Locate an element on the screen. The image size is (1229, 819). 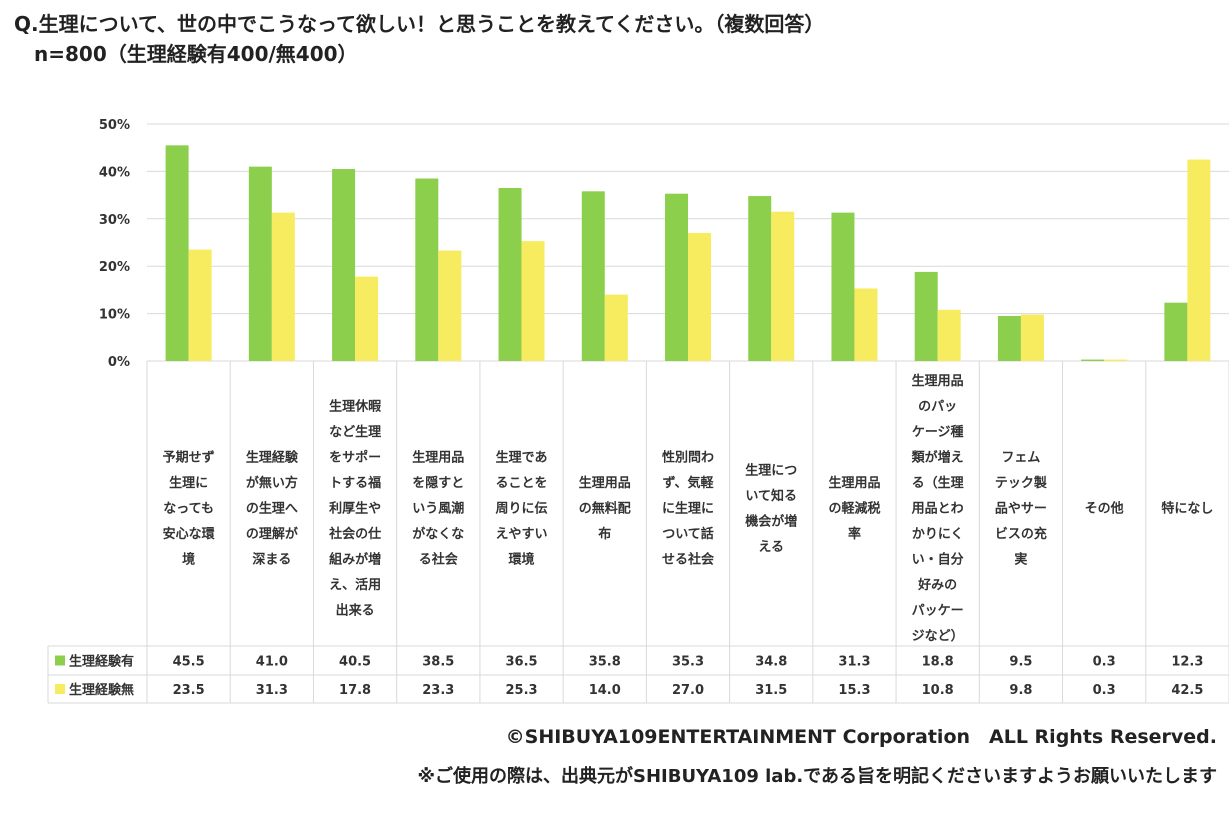
category-label: の無料配 is located at coordinates (605, 509).